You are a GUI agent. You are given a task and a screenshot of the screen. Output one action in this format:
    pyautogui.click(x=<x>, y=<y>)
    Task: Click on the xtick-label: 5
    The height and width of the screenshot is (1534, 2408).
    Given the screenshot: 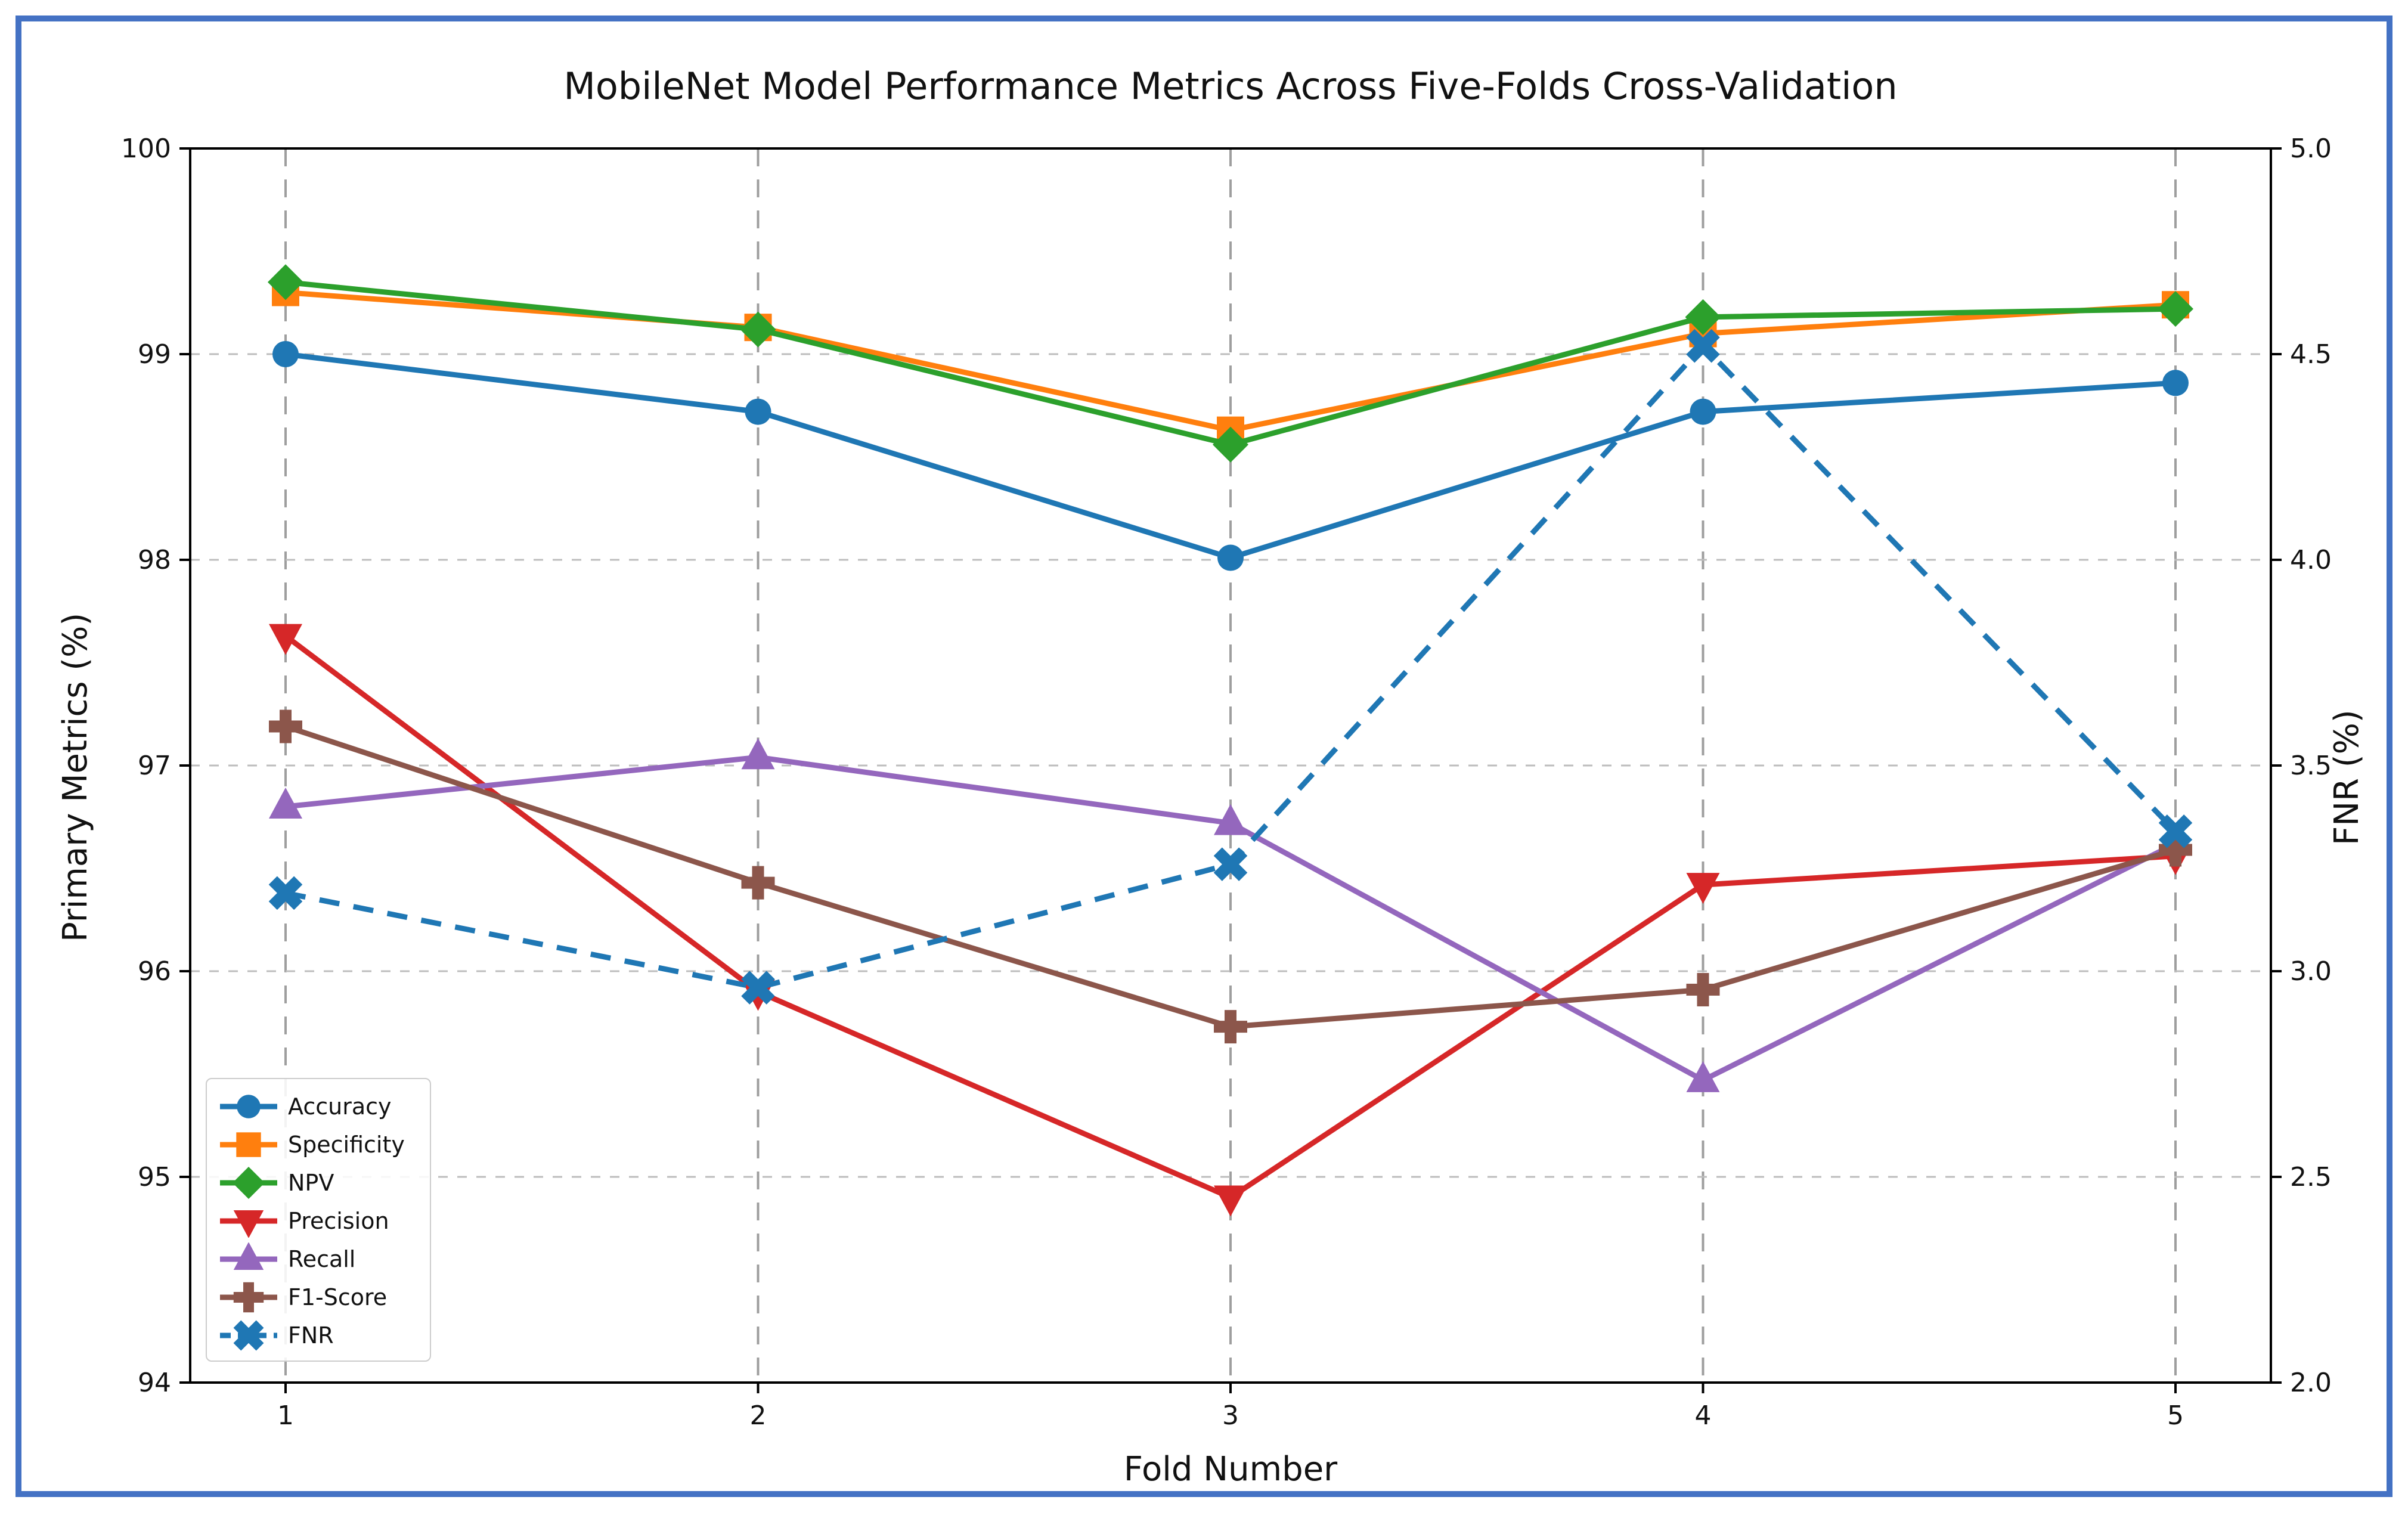 What is the action you would take?
    pyautogui.click(x=2175, y=1415)
    